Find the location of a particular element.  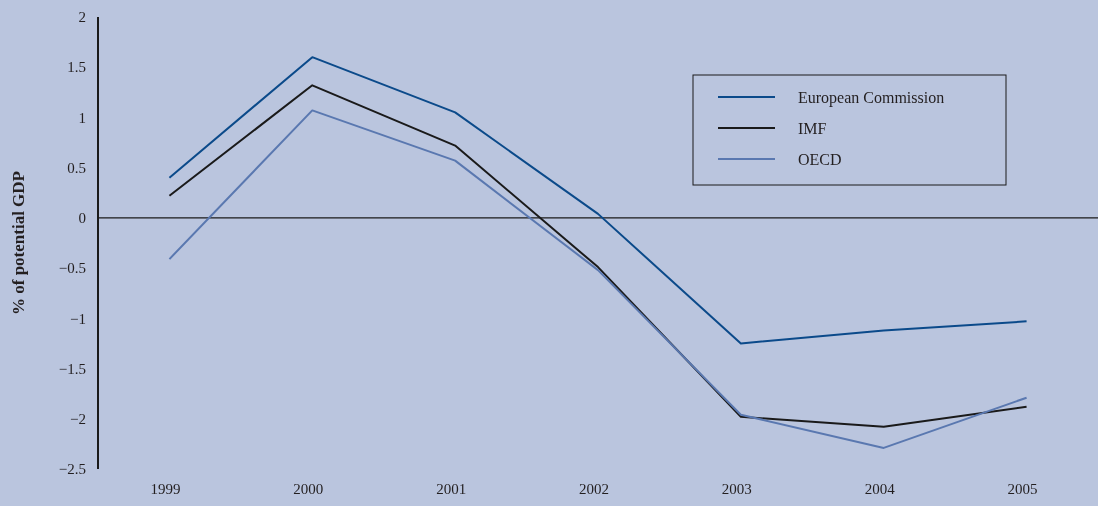

y-tick-label: 0 is located at coordinates (82, 218).